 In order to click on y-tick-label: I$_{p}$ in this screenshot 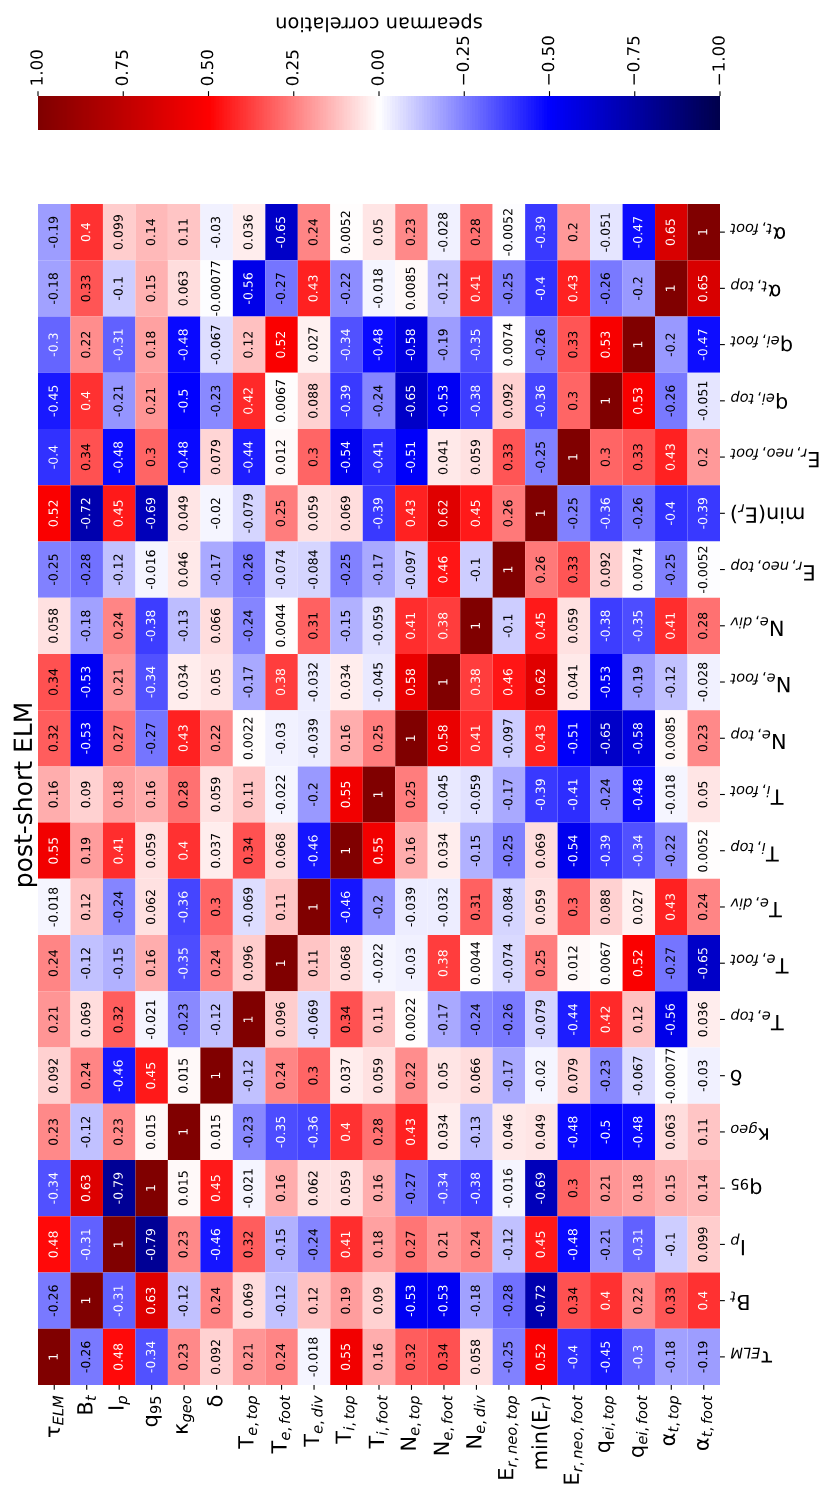, I will do `click(737, 1244)`.